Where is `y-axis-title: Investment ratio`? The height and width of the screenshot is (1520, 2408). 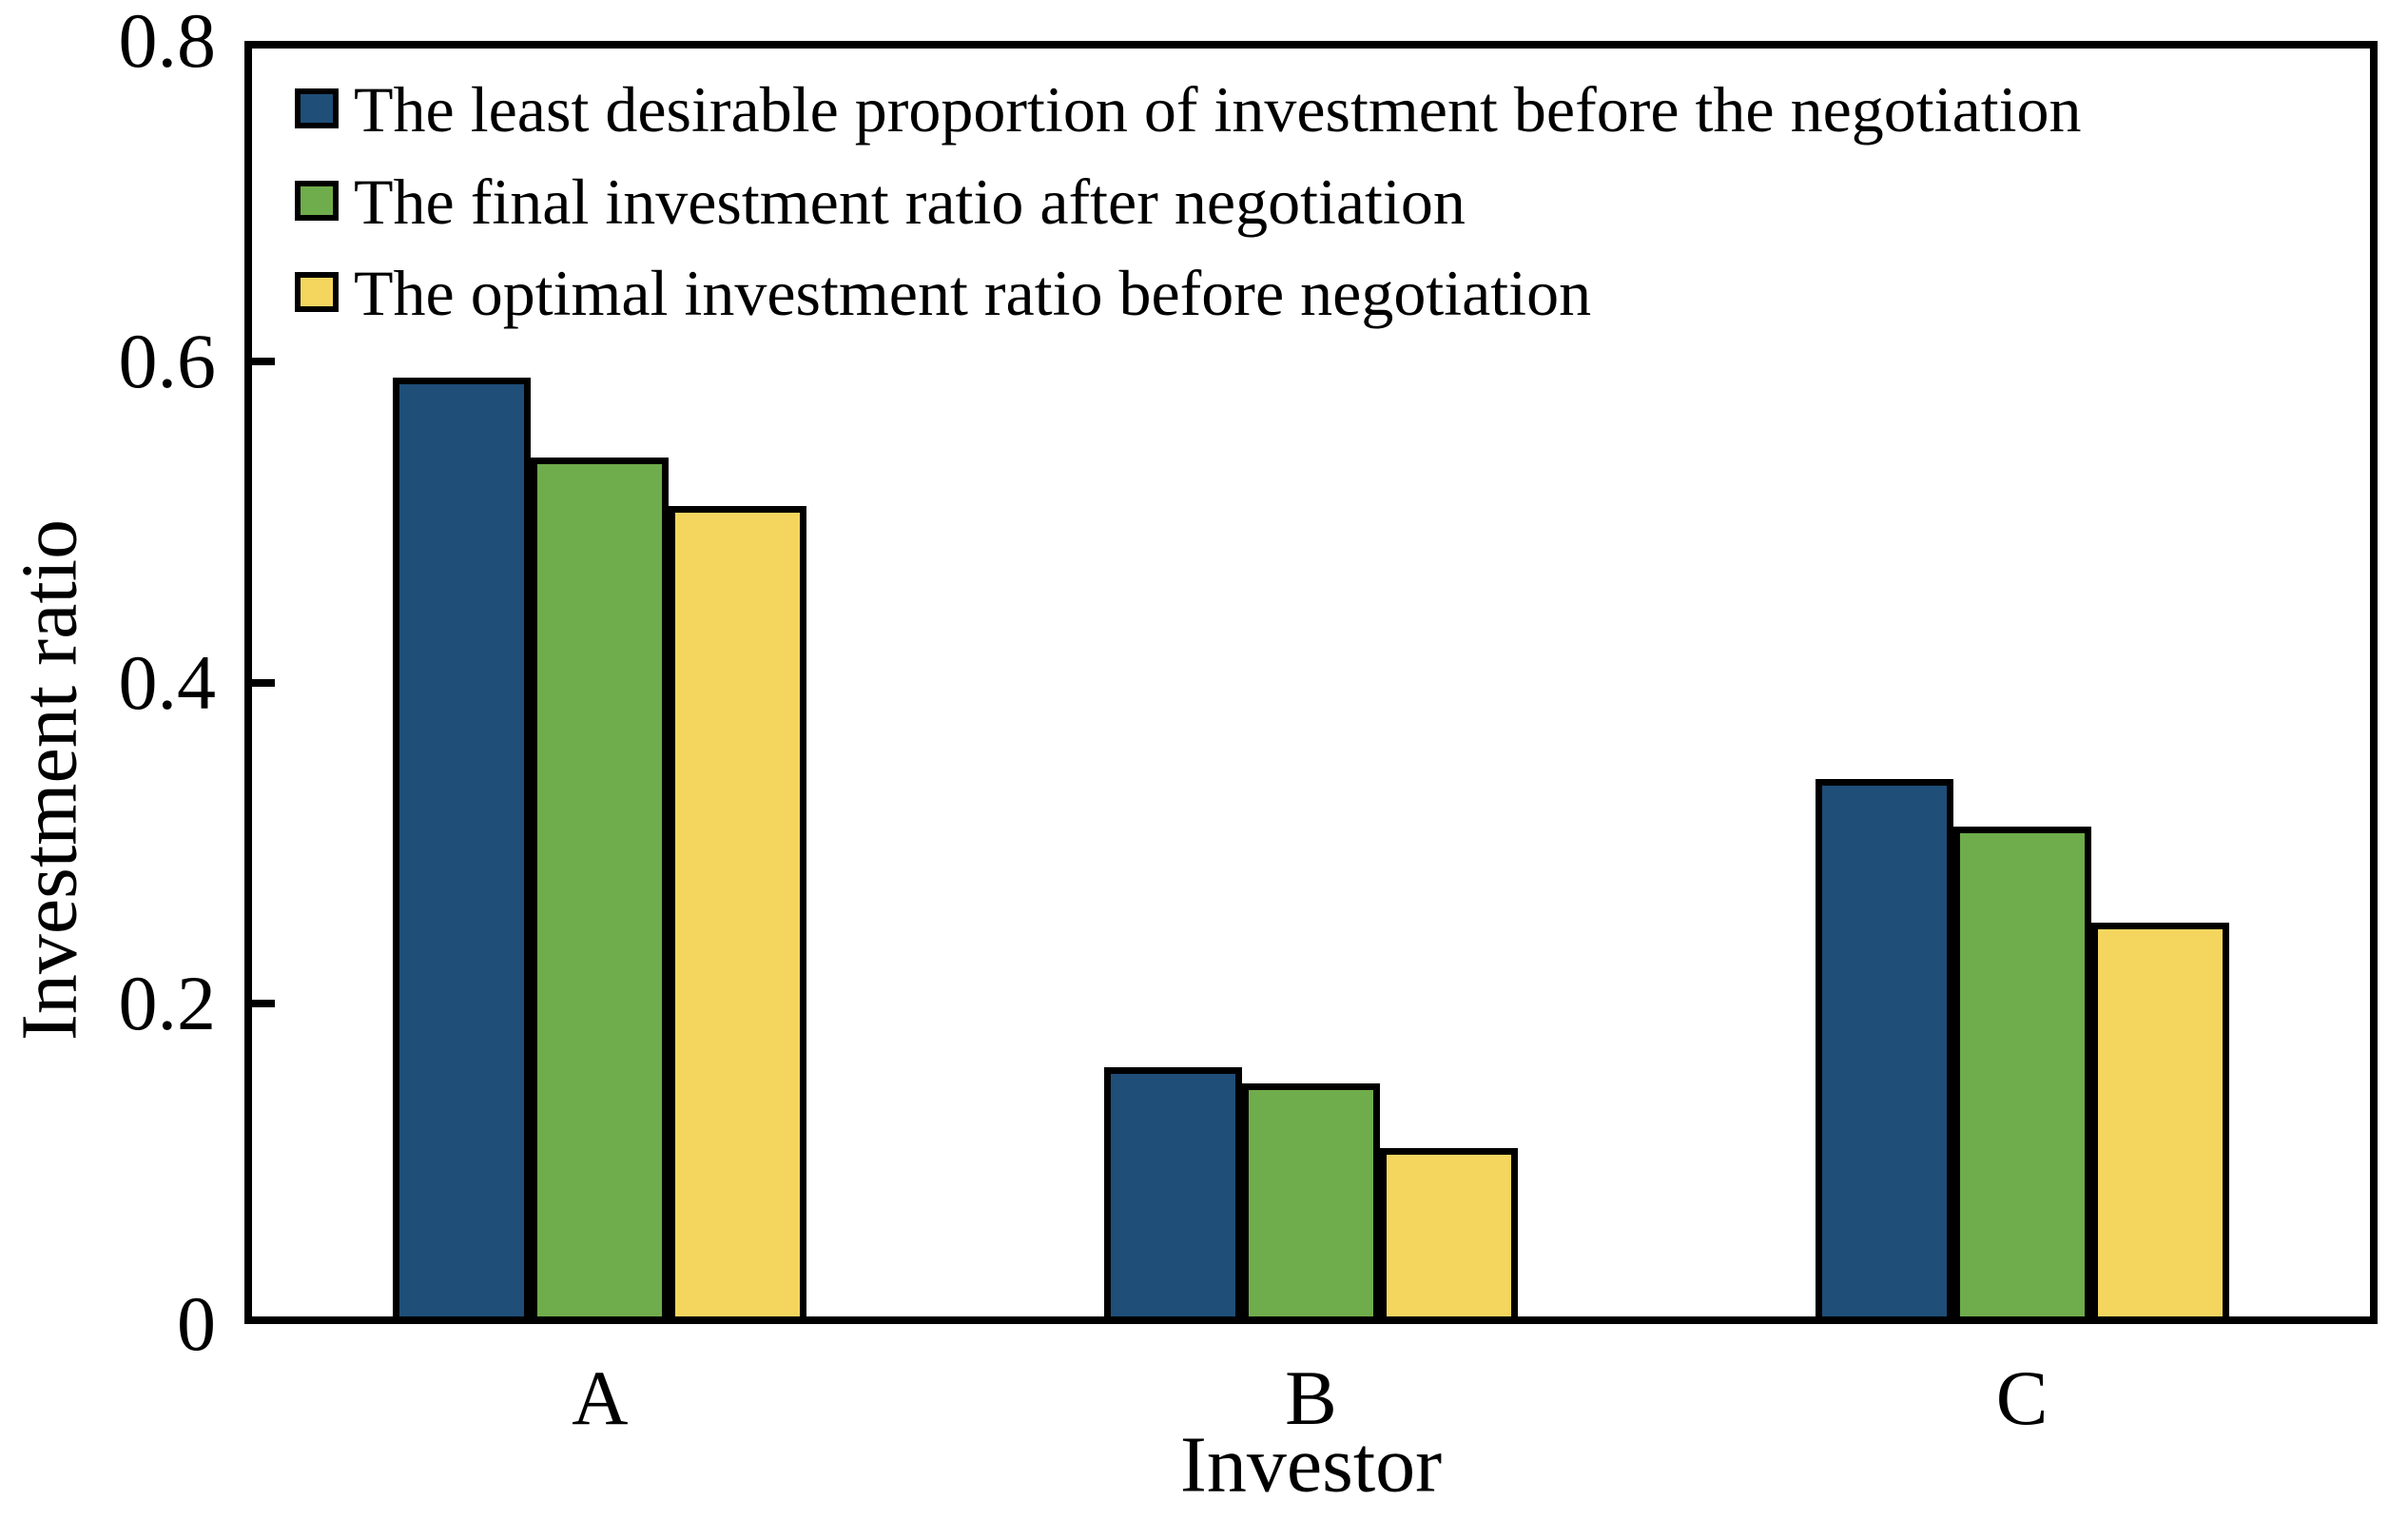 y-axis-title: Investment ratio is located at coordinates (50, 780).